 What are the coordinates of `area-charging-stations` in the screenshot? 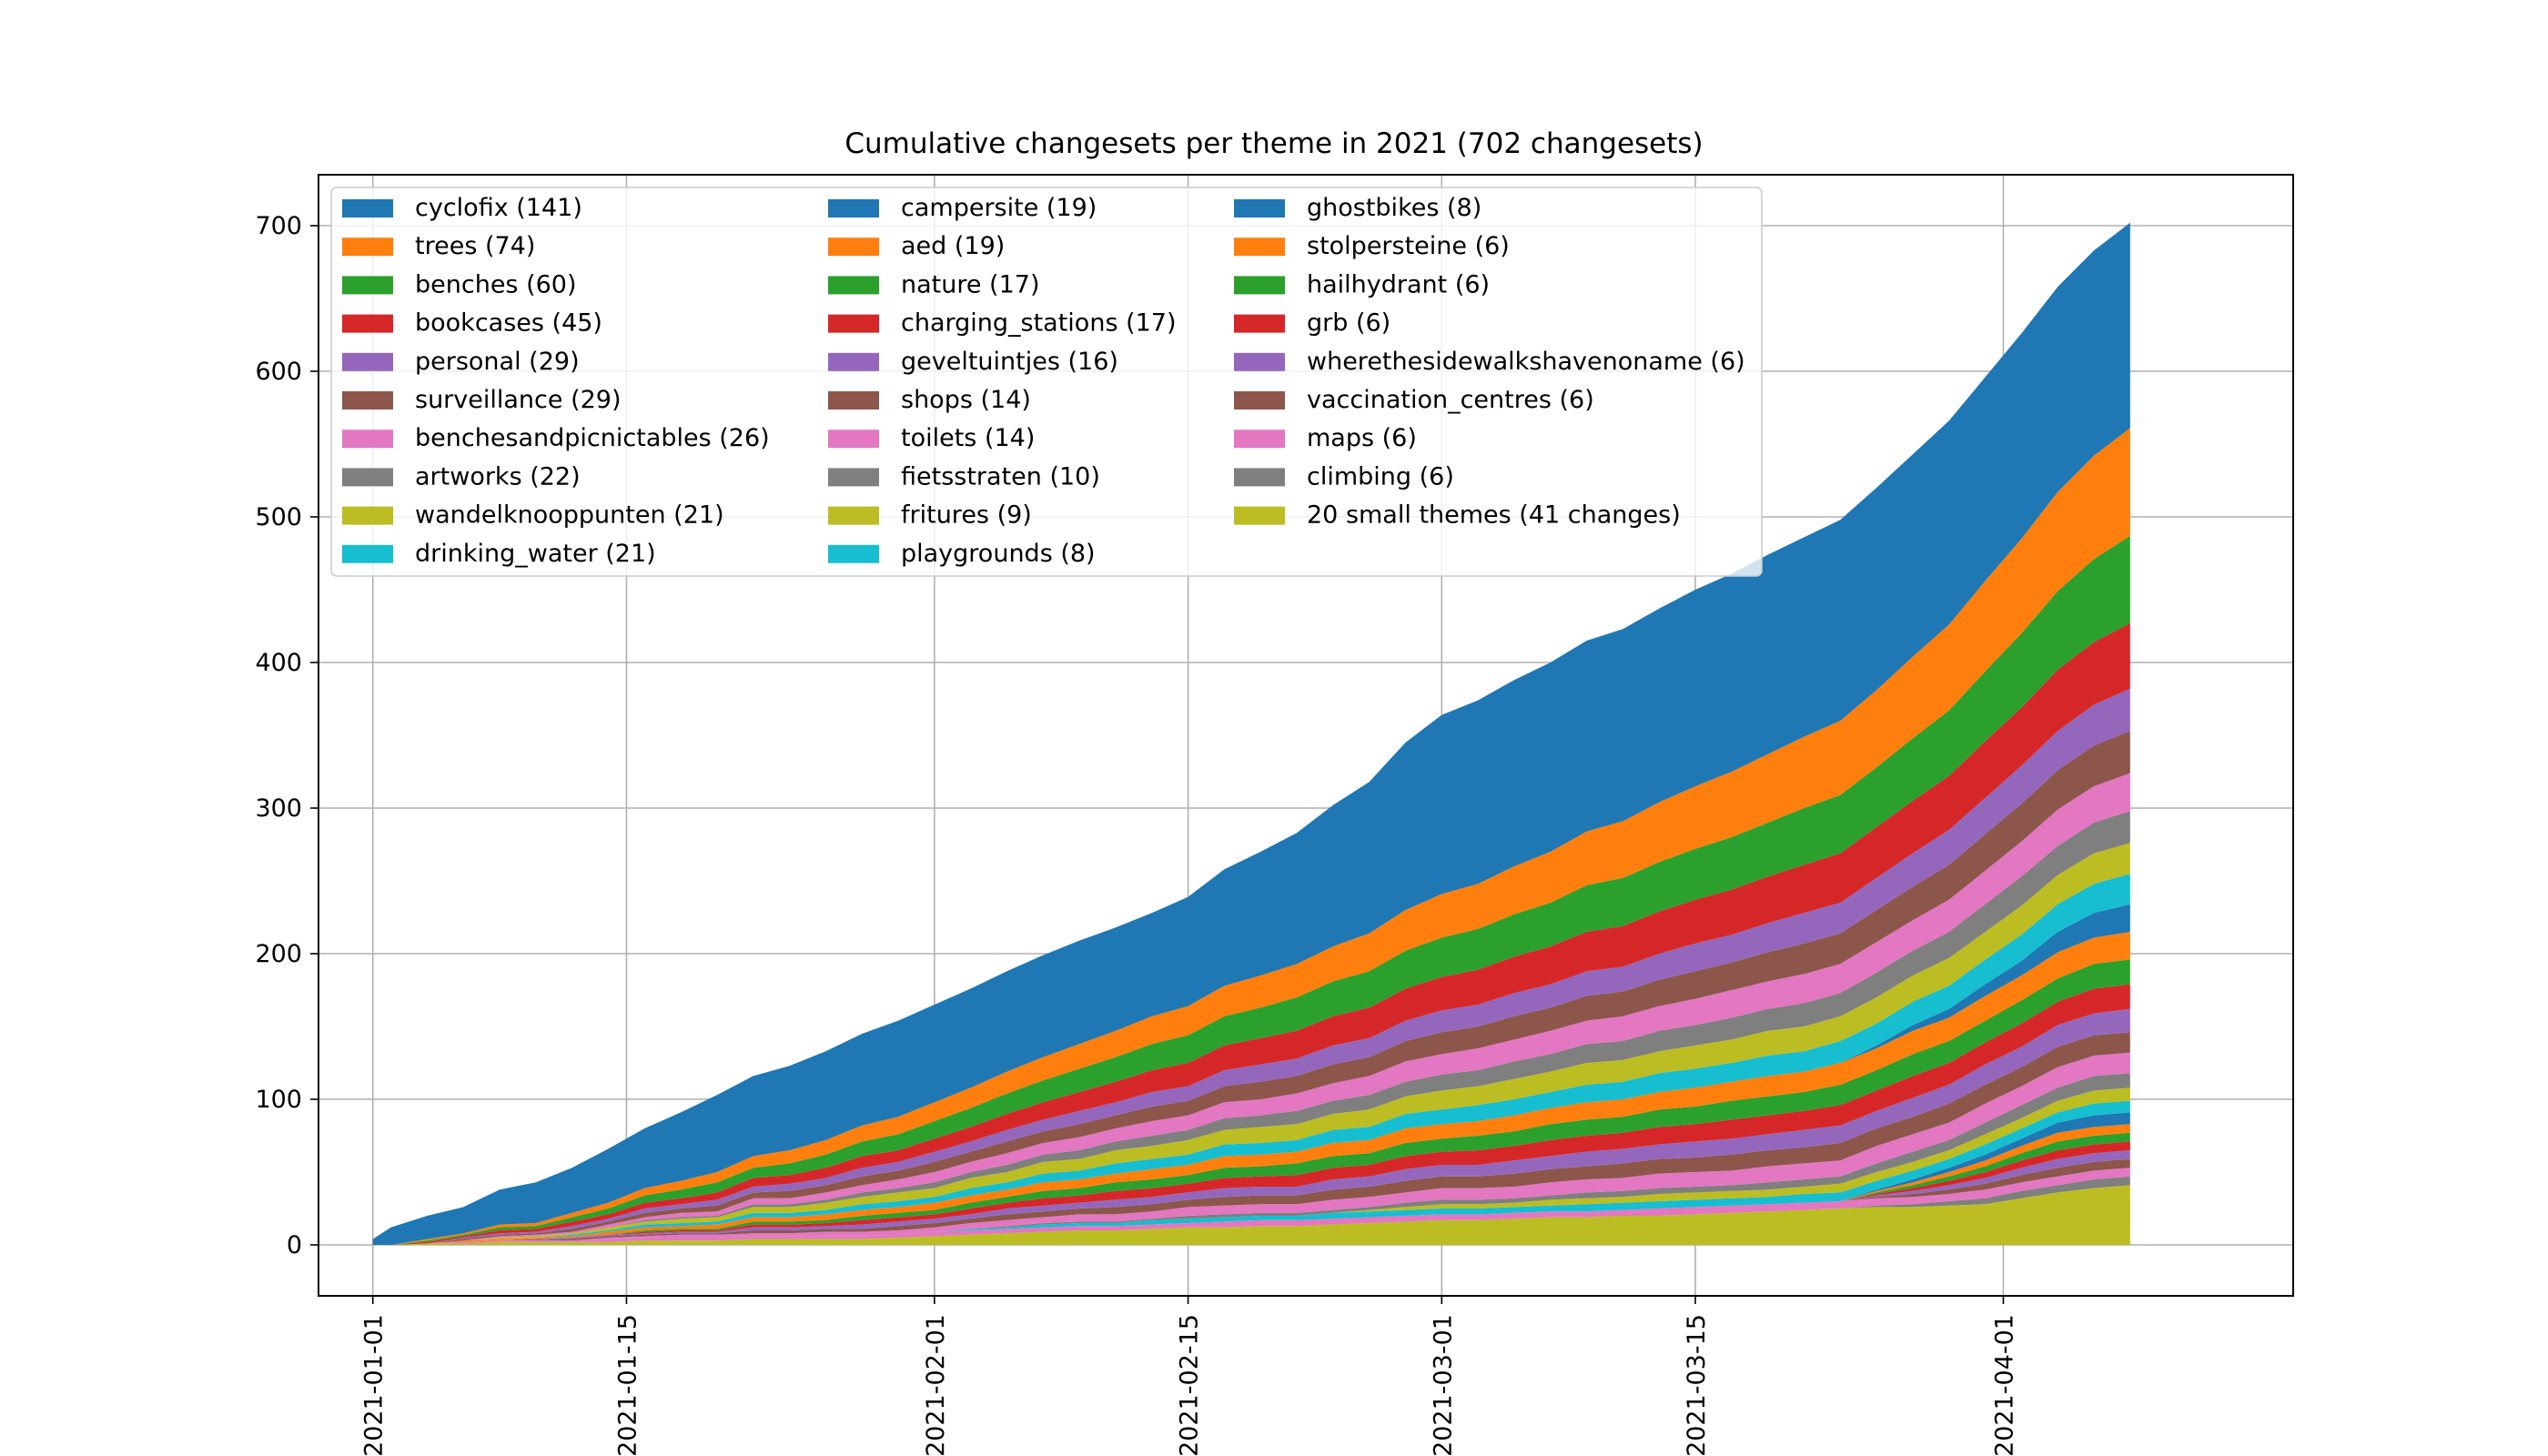 It's located at (1251, 1115).